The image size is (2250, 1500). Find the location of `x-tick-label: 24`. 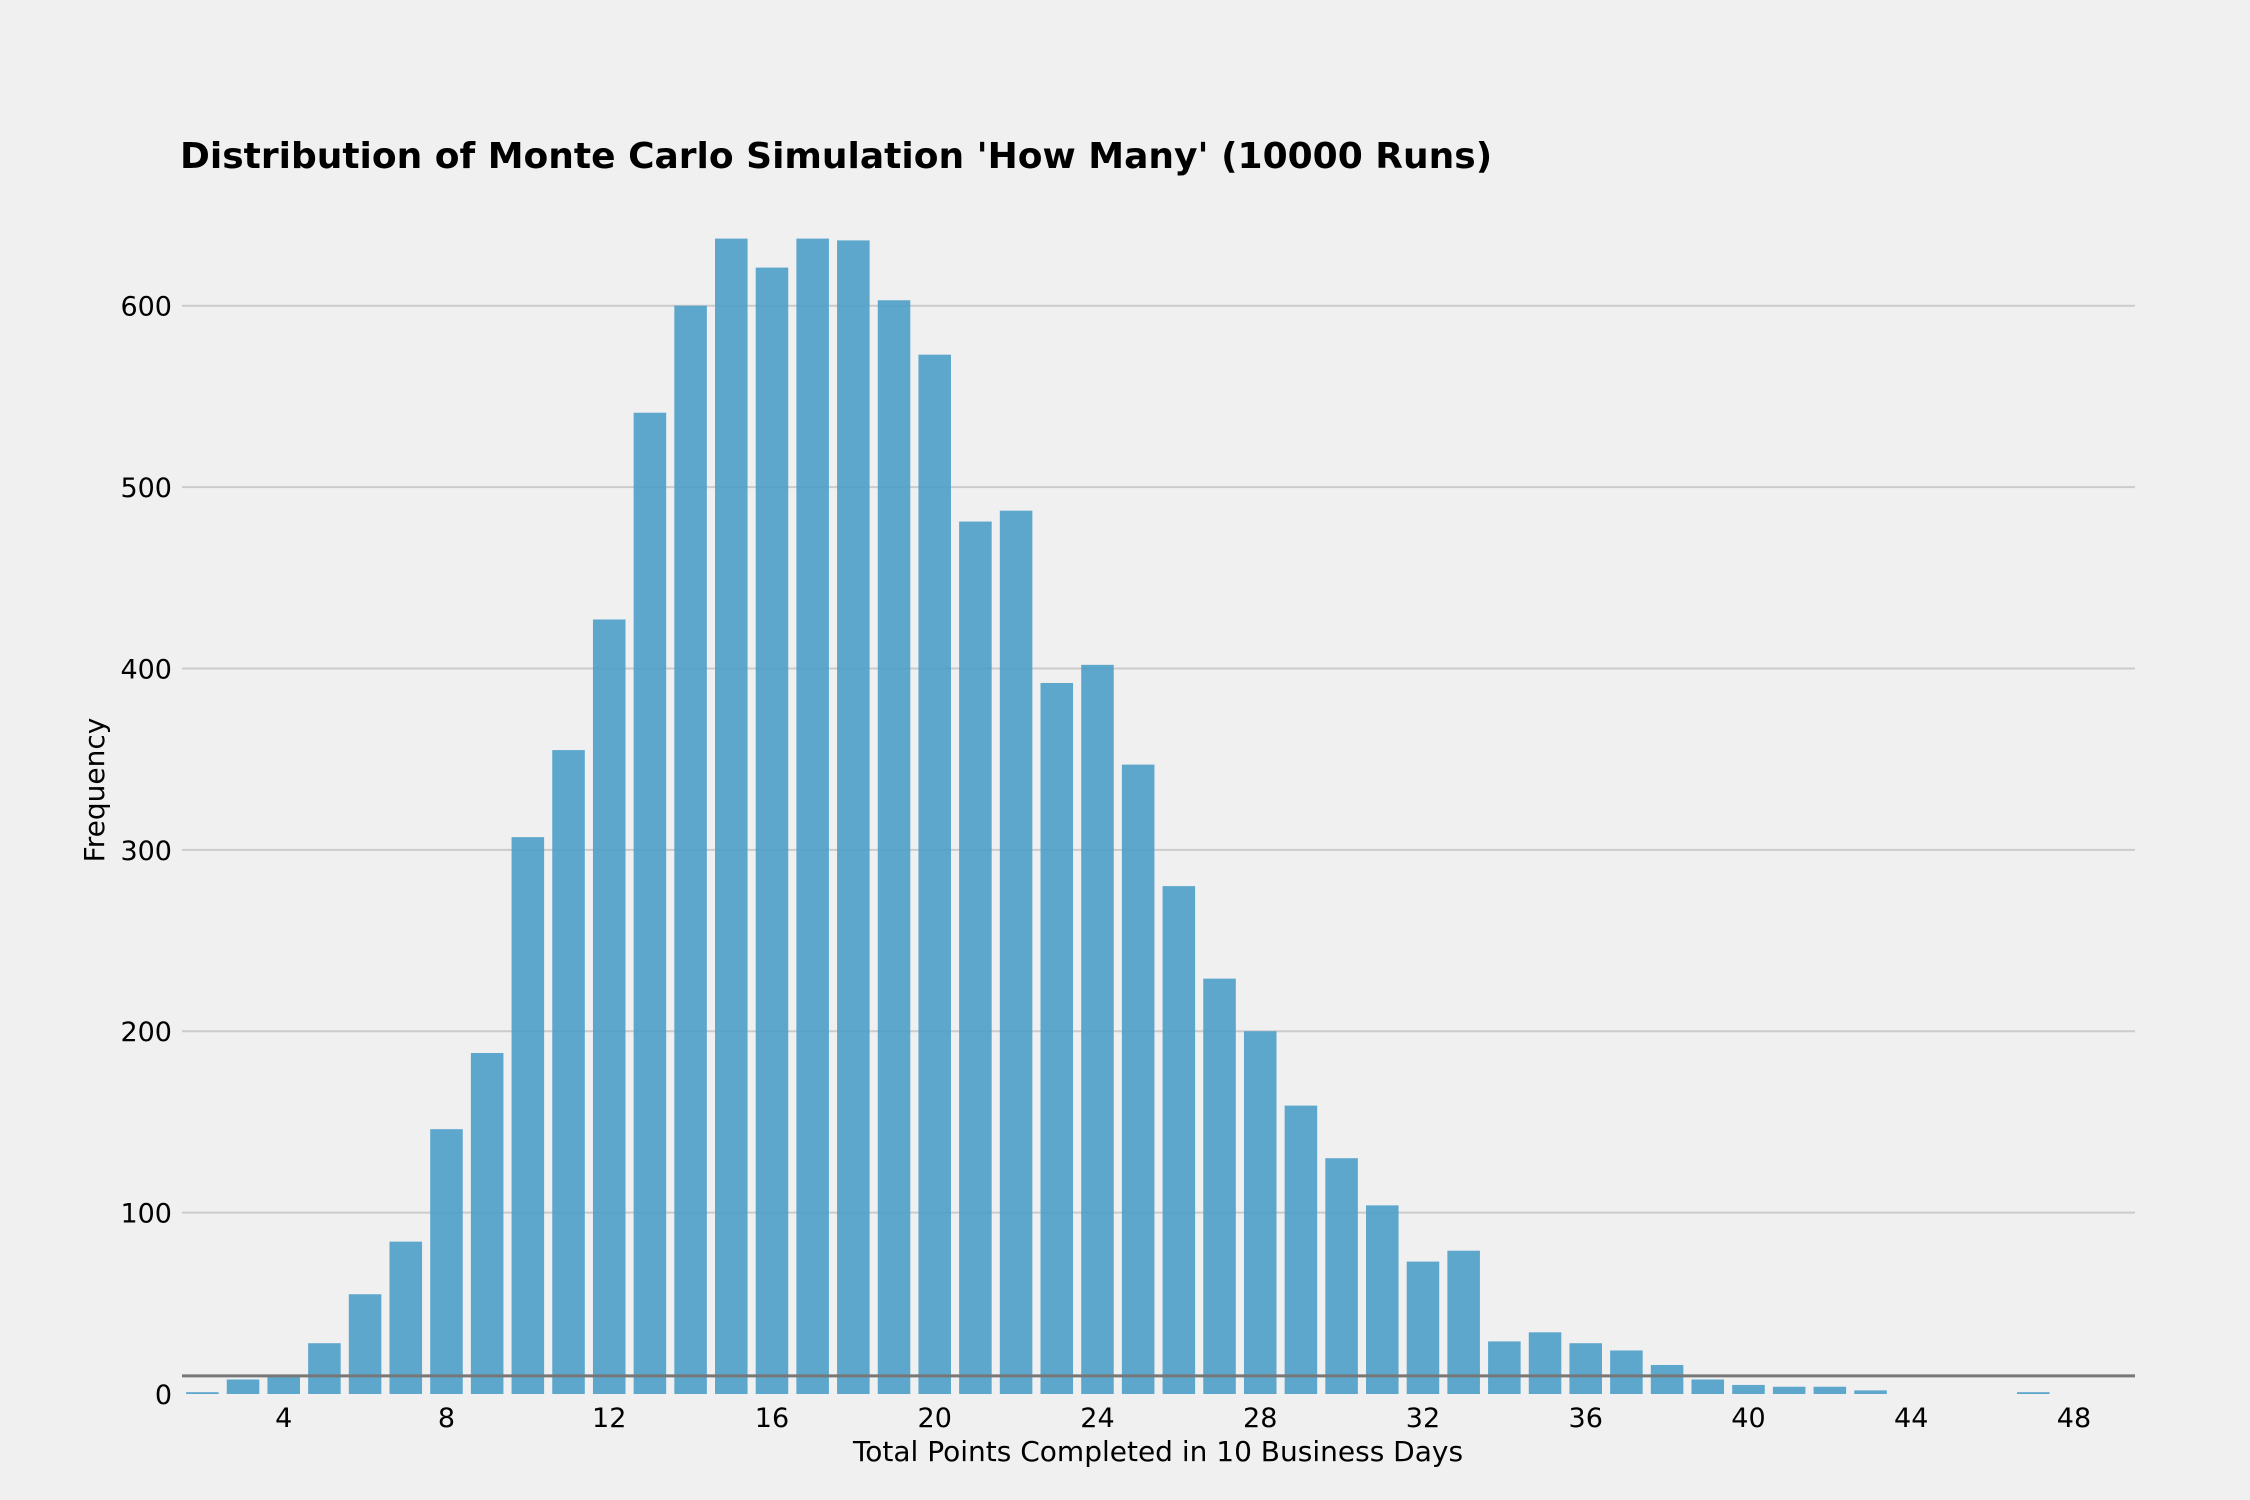

x-tick-label: 24 is located at coordinates (1097, 1418).